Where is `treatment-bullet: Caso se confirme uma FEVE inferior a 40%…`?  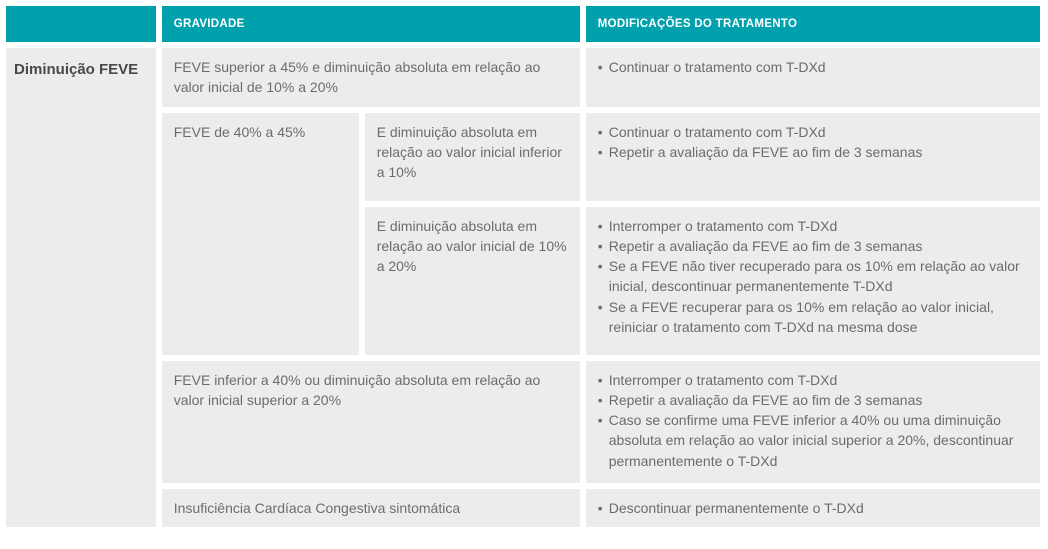
treatment-bullet: Caso se confirme uma FEVE inferior a 40%… is located at coordinates (813, 440).